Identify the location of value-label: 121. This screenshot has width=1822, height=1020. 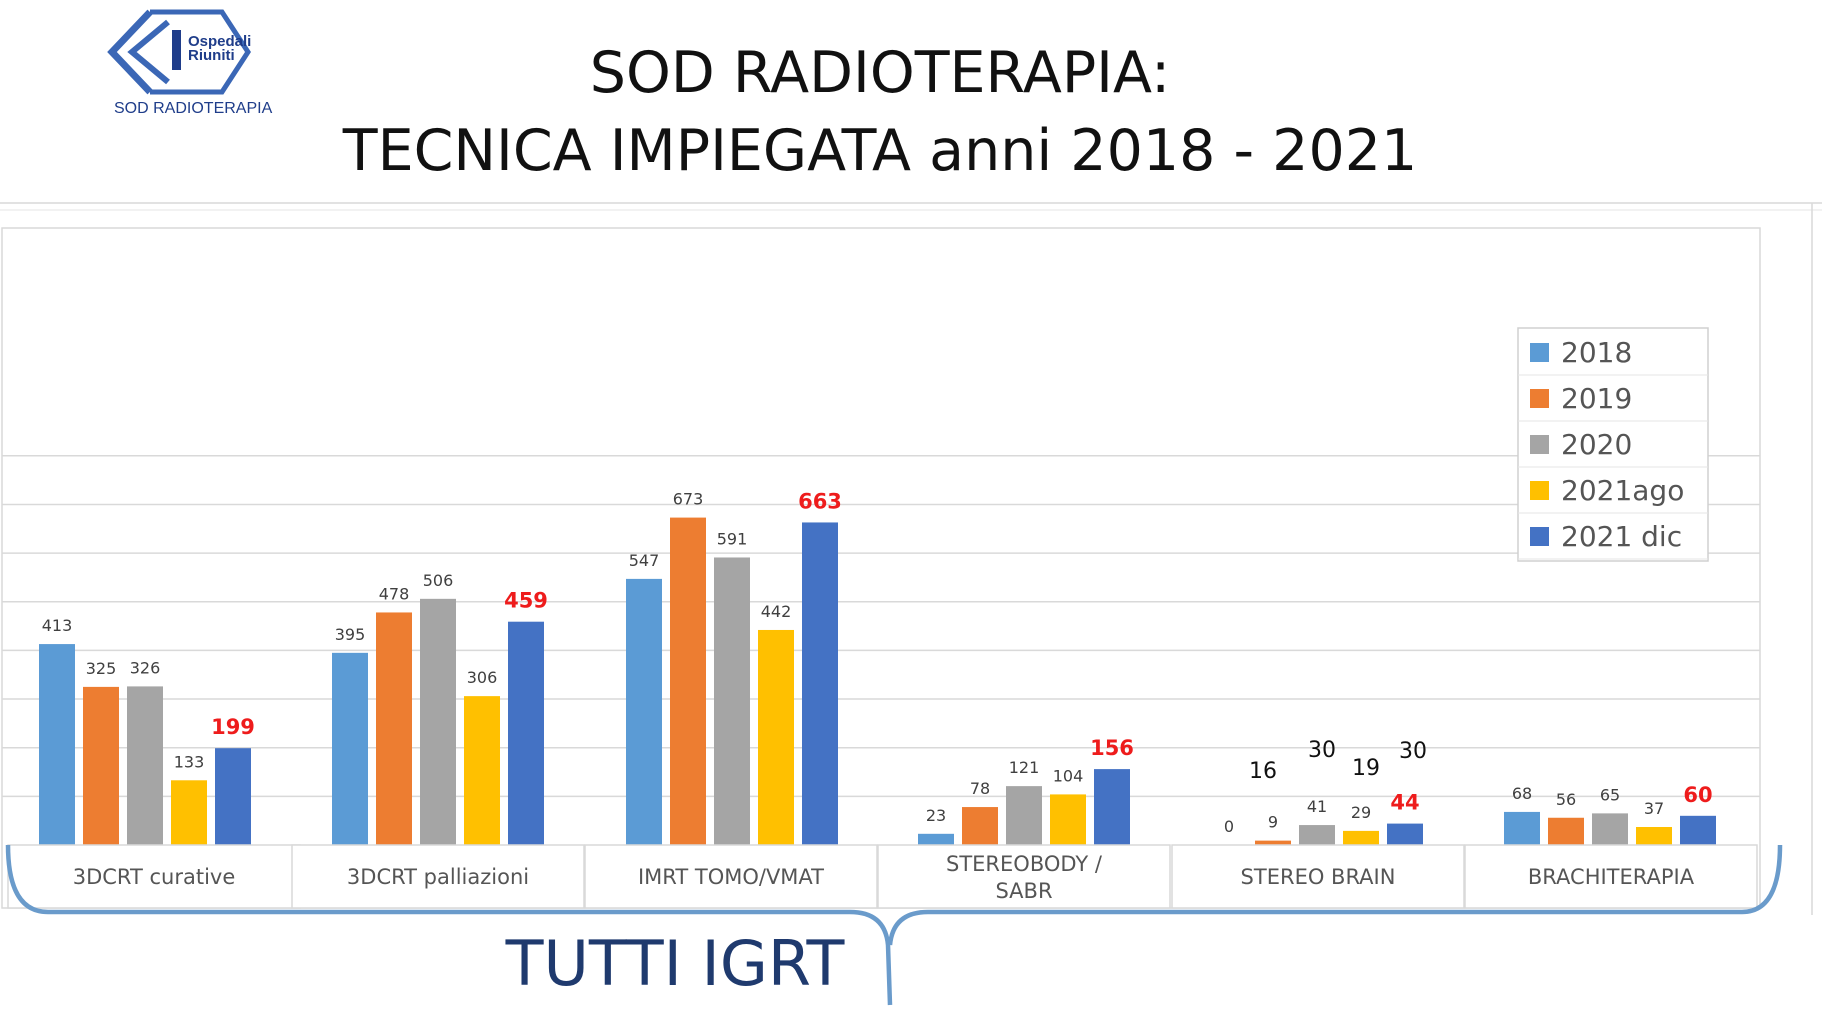
(1024, 767).